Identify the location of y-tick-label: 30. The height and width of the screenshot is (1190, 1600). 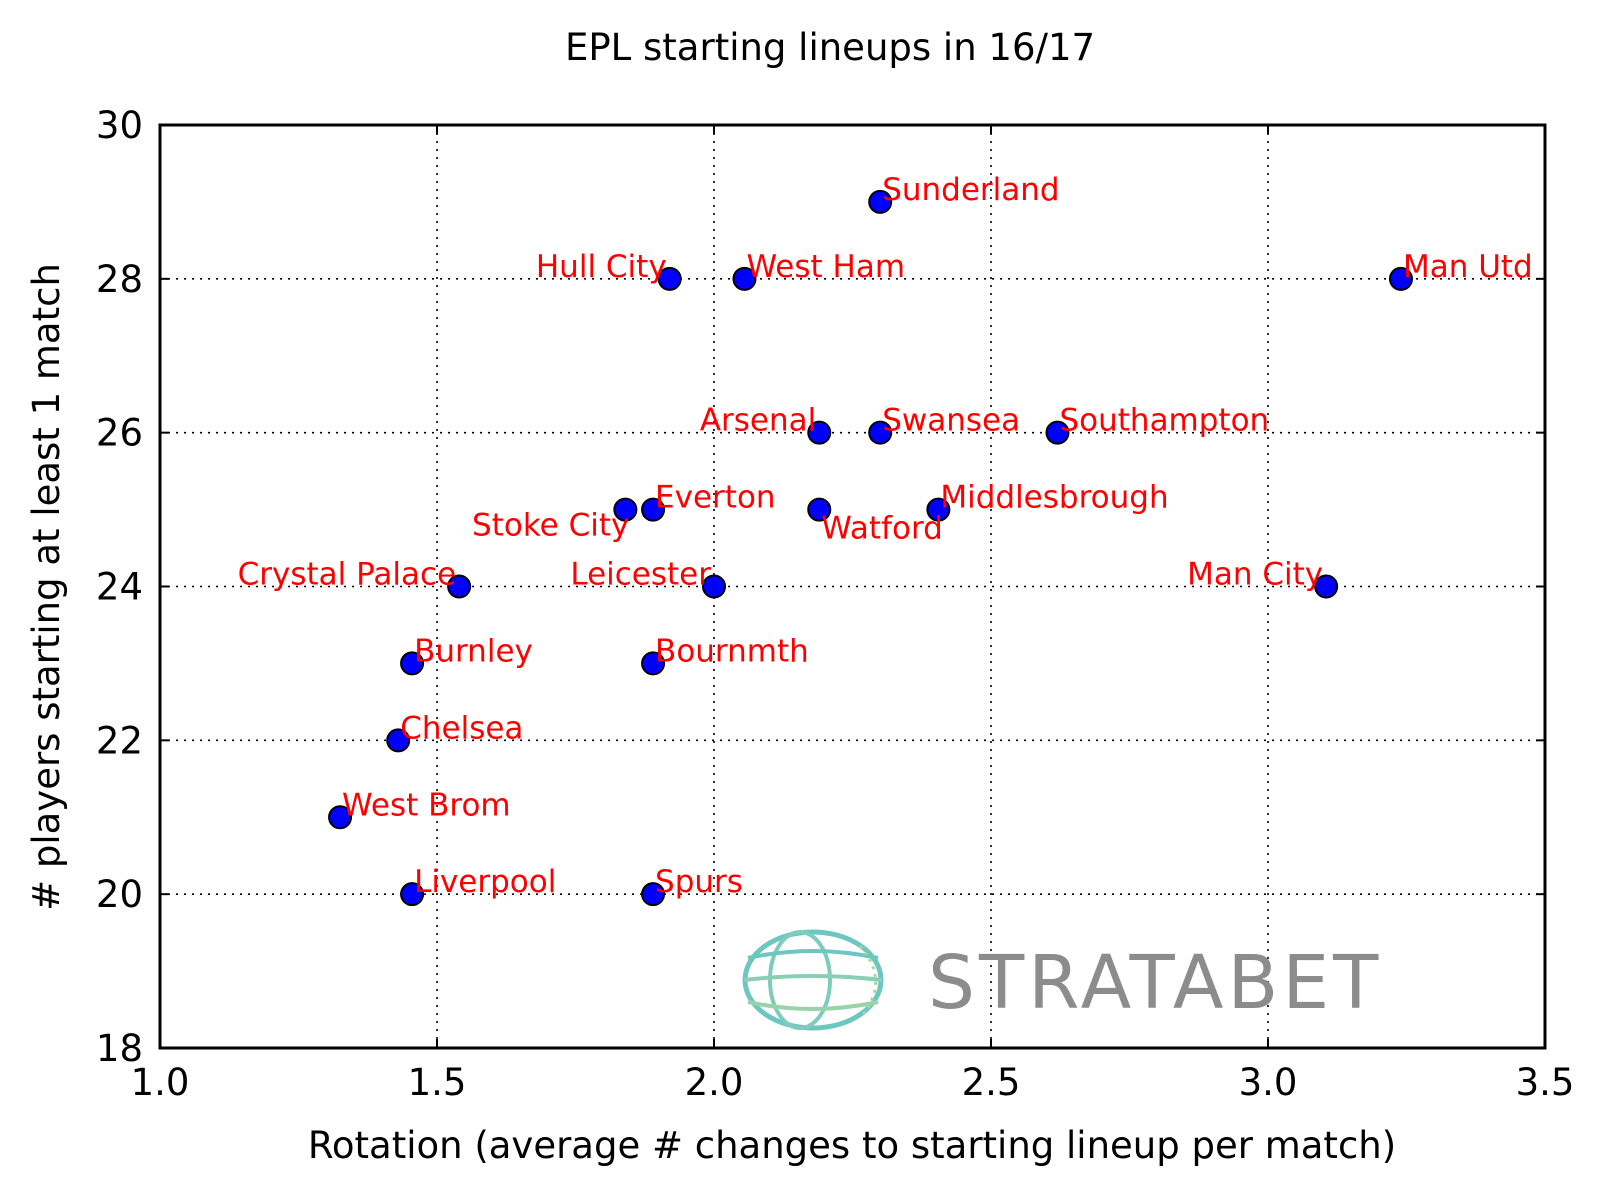
(119, 125).